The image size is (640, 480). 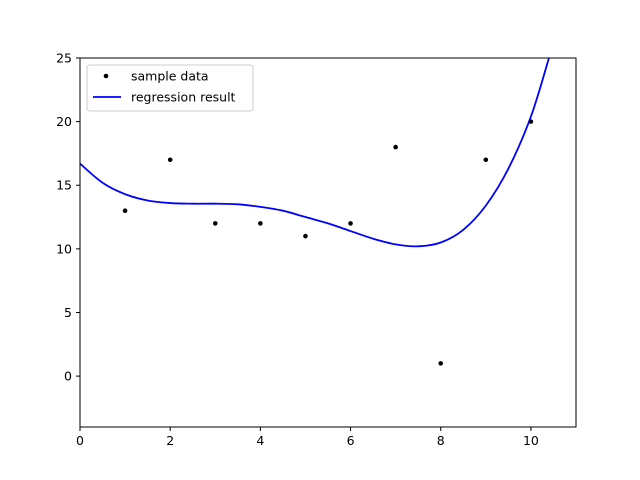 I want to click on x-tick-label: 8, so click(x=441, y=440).